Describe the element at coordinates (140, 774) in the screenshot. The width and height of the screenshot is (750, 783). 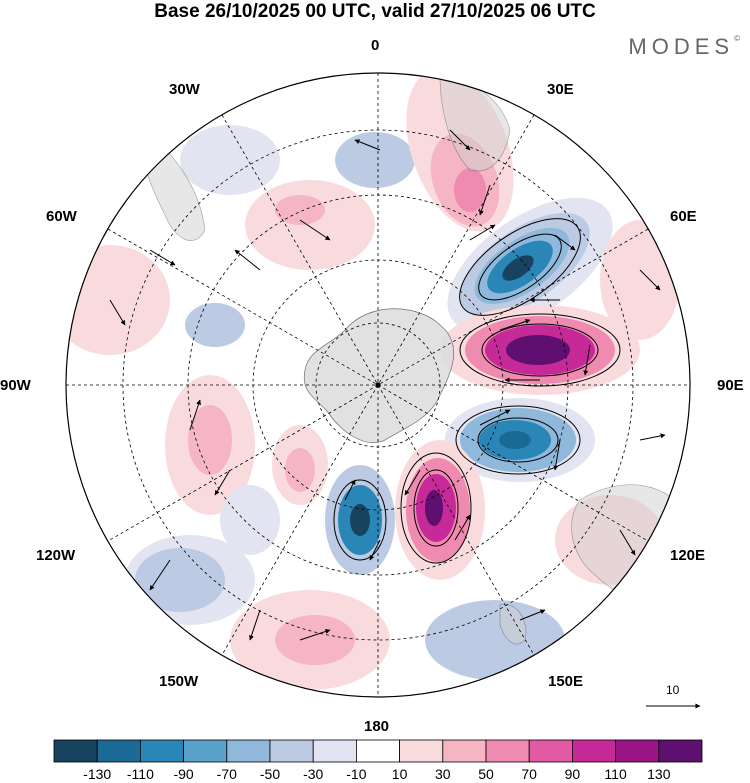
I see `colorbar-tick-label: -110` at that location.